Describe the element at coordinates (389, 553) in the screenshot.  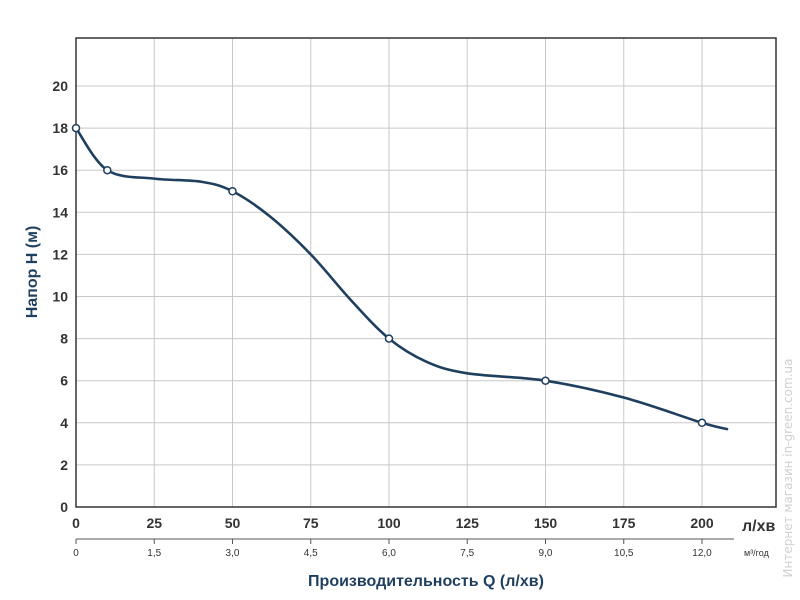
I see `x2-tick-label: 6,0` at that location.